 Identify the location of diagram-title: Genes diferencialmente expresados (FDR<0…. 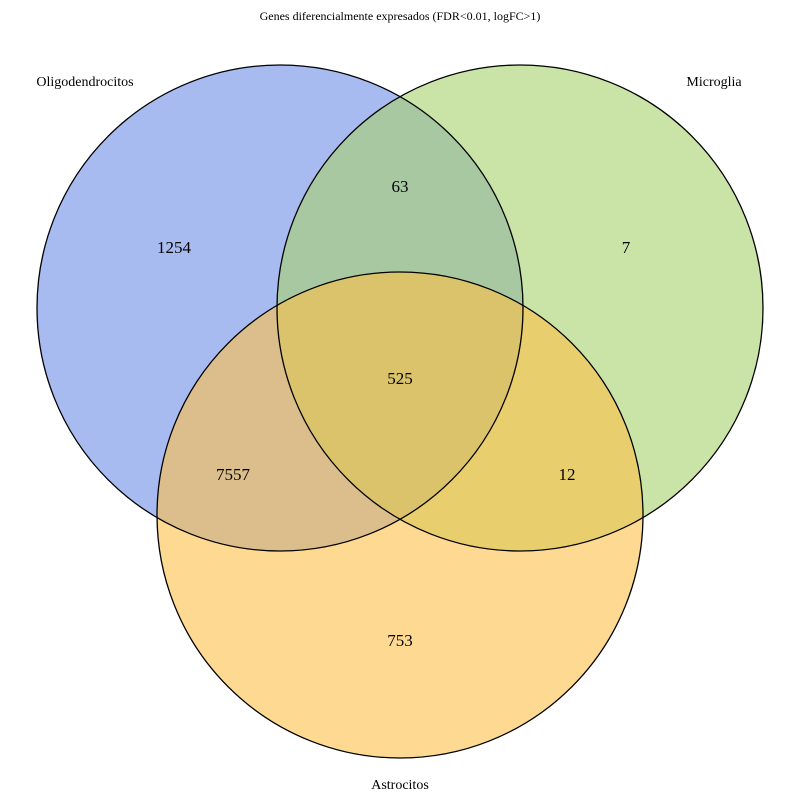
(400, 16).